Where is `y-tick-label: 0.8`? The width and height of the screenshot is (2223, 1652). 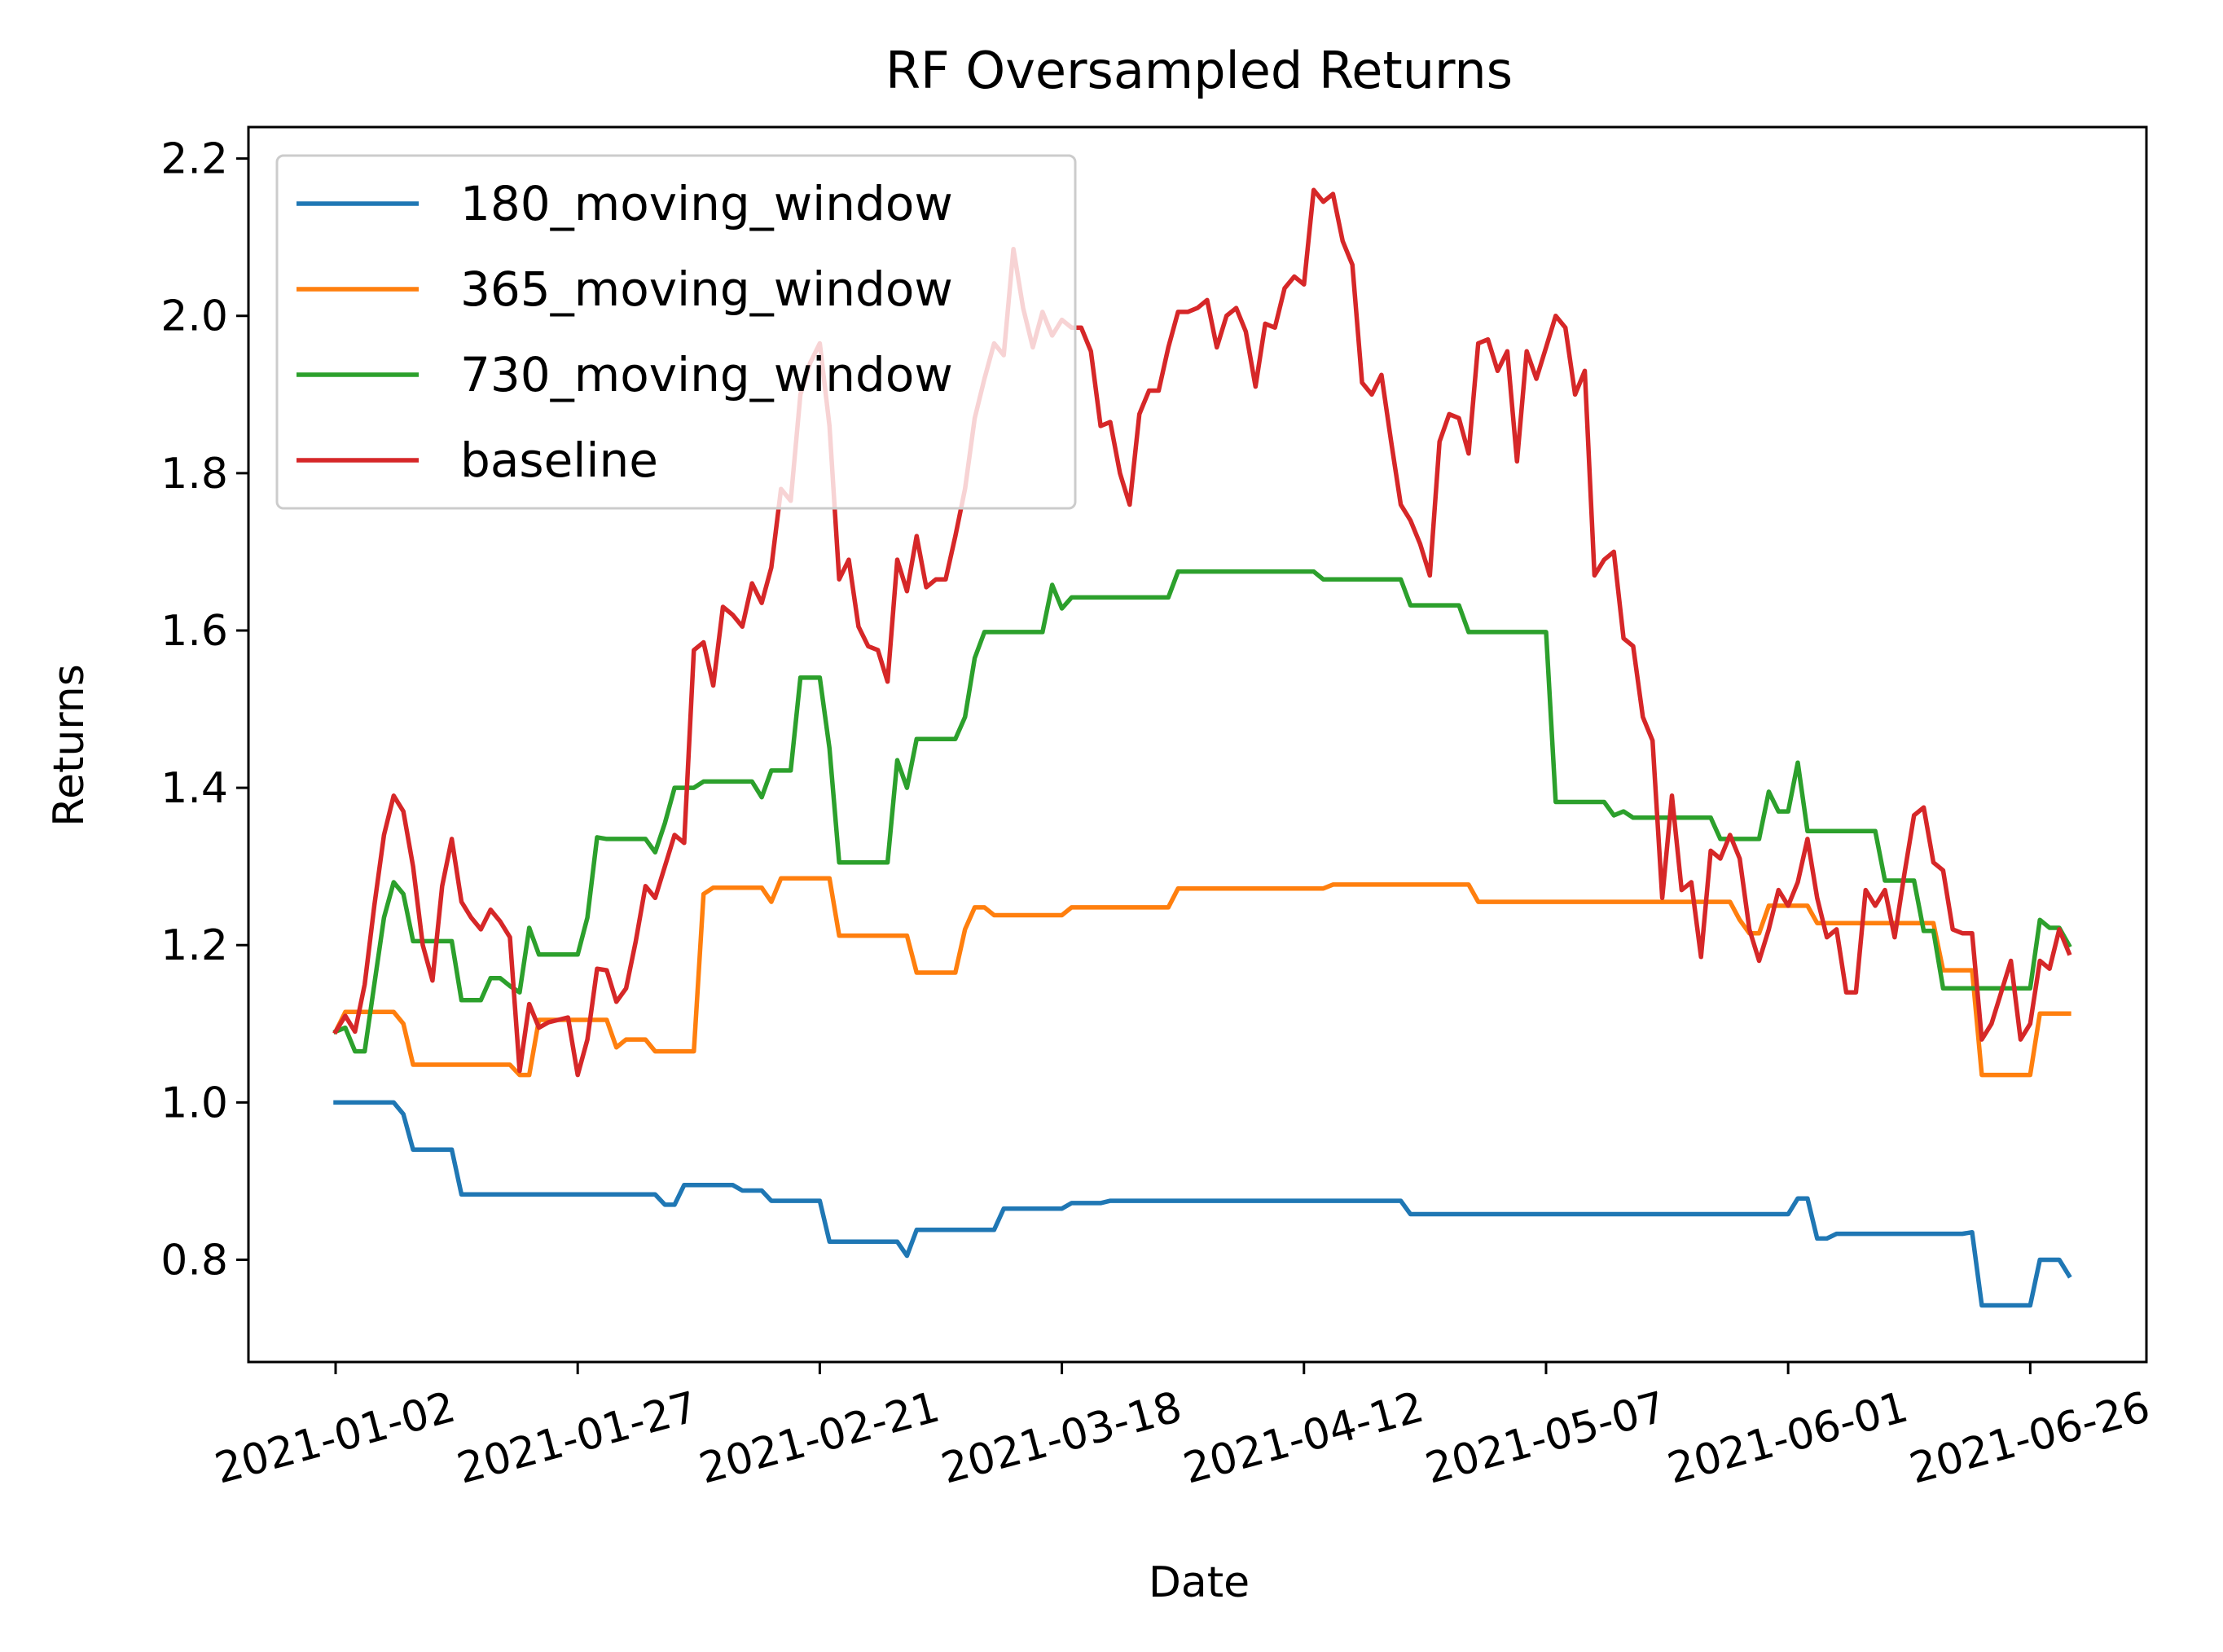
y-tick-label: 0.8 is located at coordinates (194, 1260).